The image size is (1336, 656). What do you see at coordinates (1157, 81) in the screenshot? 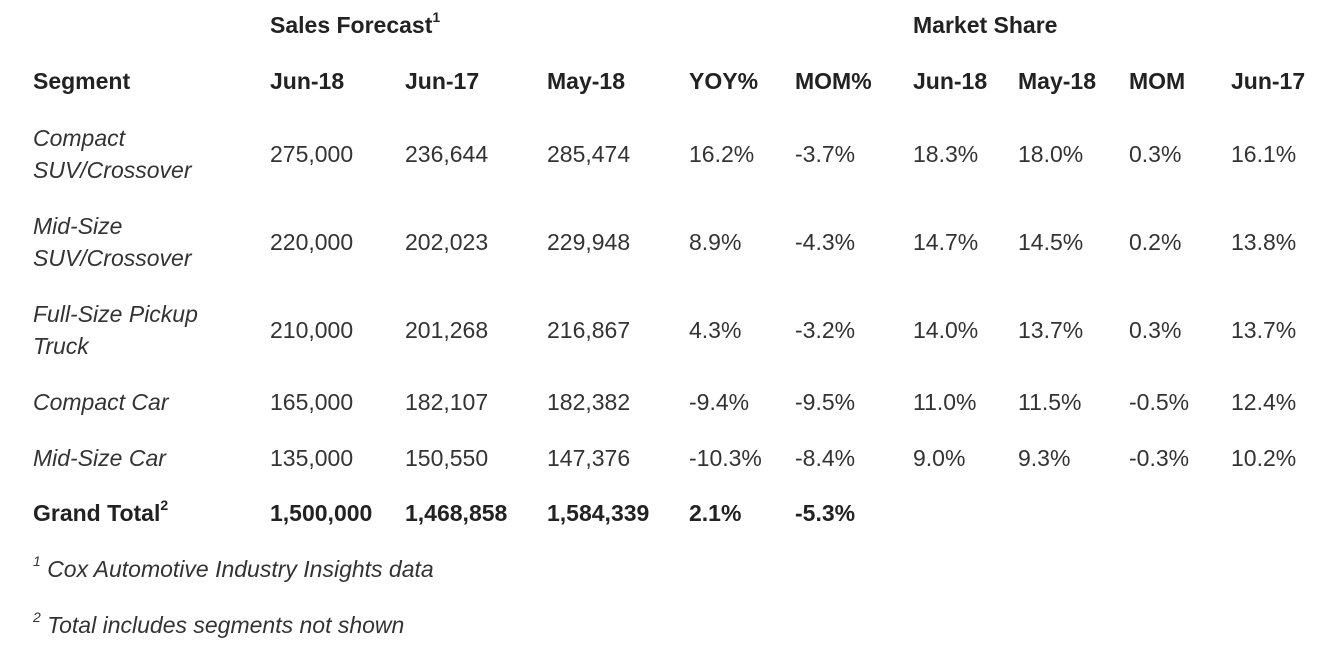
I see `column-header-share-mom: MOM` at bounding box center [1157, 81].